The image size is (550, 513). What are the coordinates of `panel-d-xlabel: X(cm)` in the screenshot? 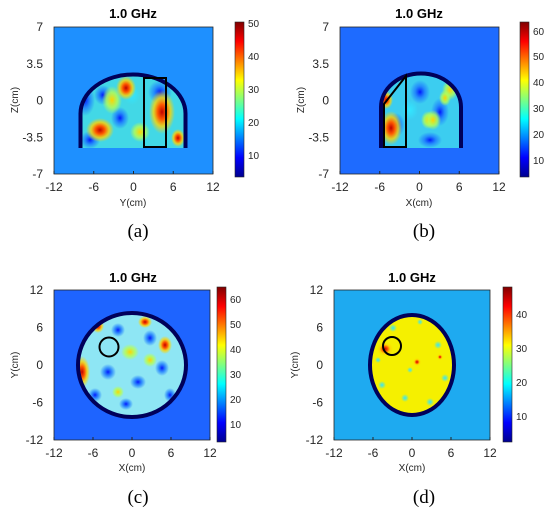 It's located at (412, 468).